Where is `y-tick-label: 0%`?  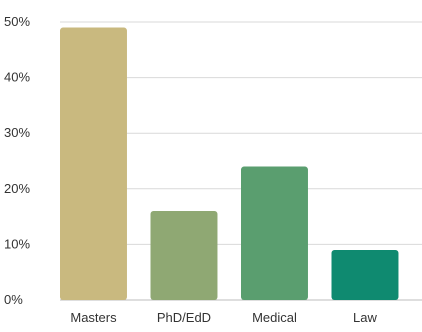
y-tick-label: 0% is located at coordinates (13, 299).